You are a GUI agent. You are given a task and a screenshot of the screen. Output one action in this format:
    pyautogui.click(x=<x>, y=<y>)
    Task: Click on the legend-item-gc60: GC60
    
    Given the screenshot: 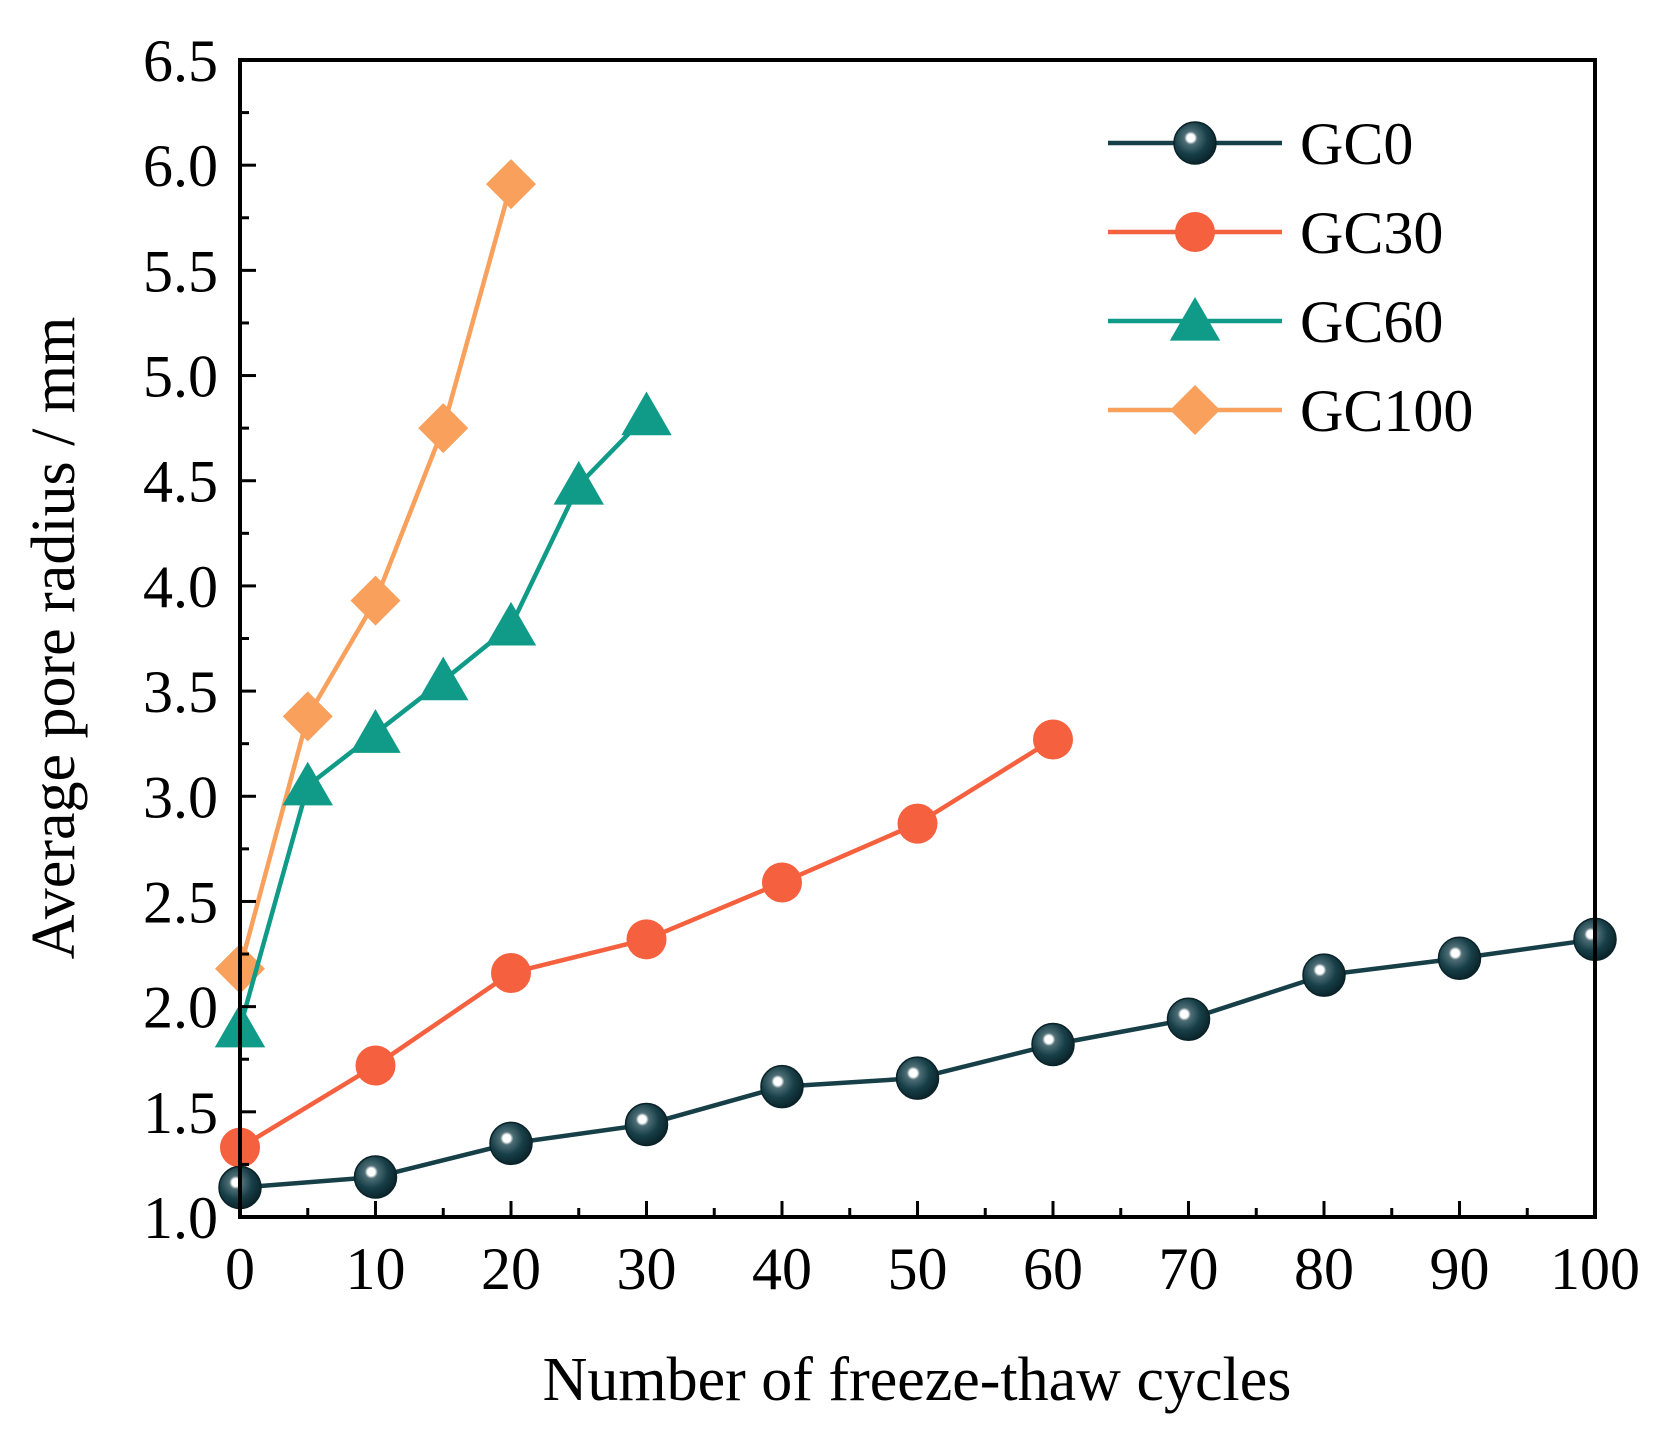 What is the action you would take?
    pyautogui.click(x=1275, y=322)
    